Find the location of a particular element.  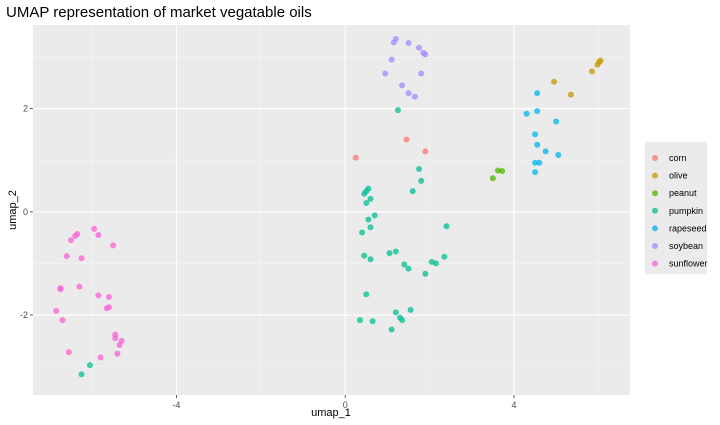

series-sunflower is located at coordinates (89, 293).